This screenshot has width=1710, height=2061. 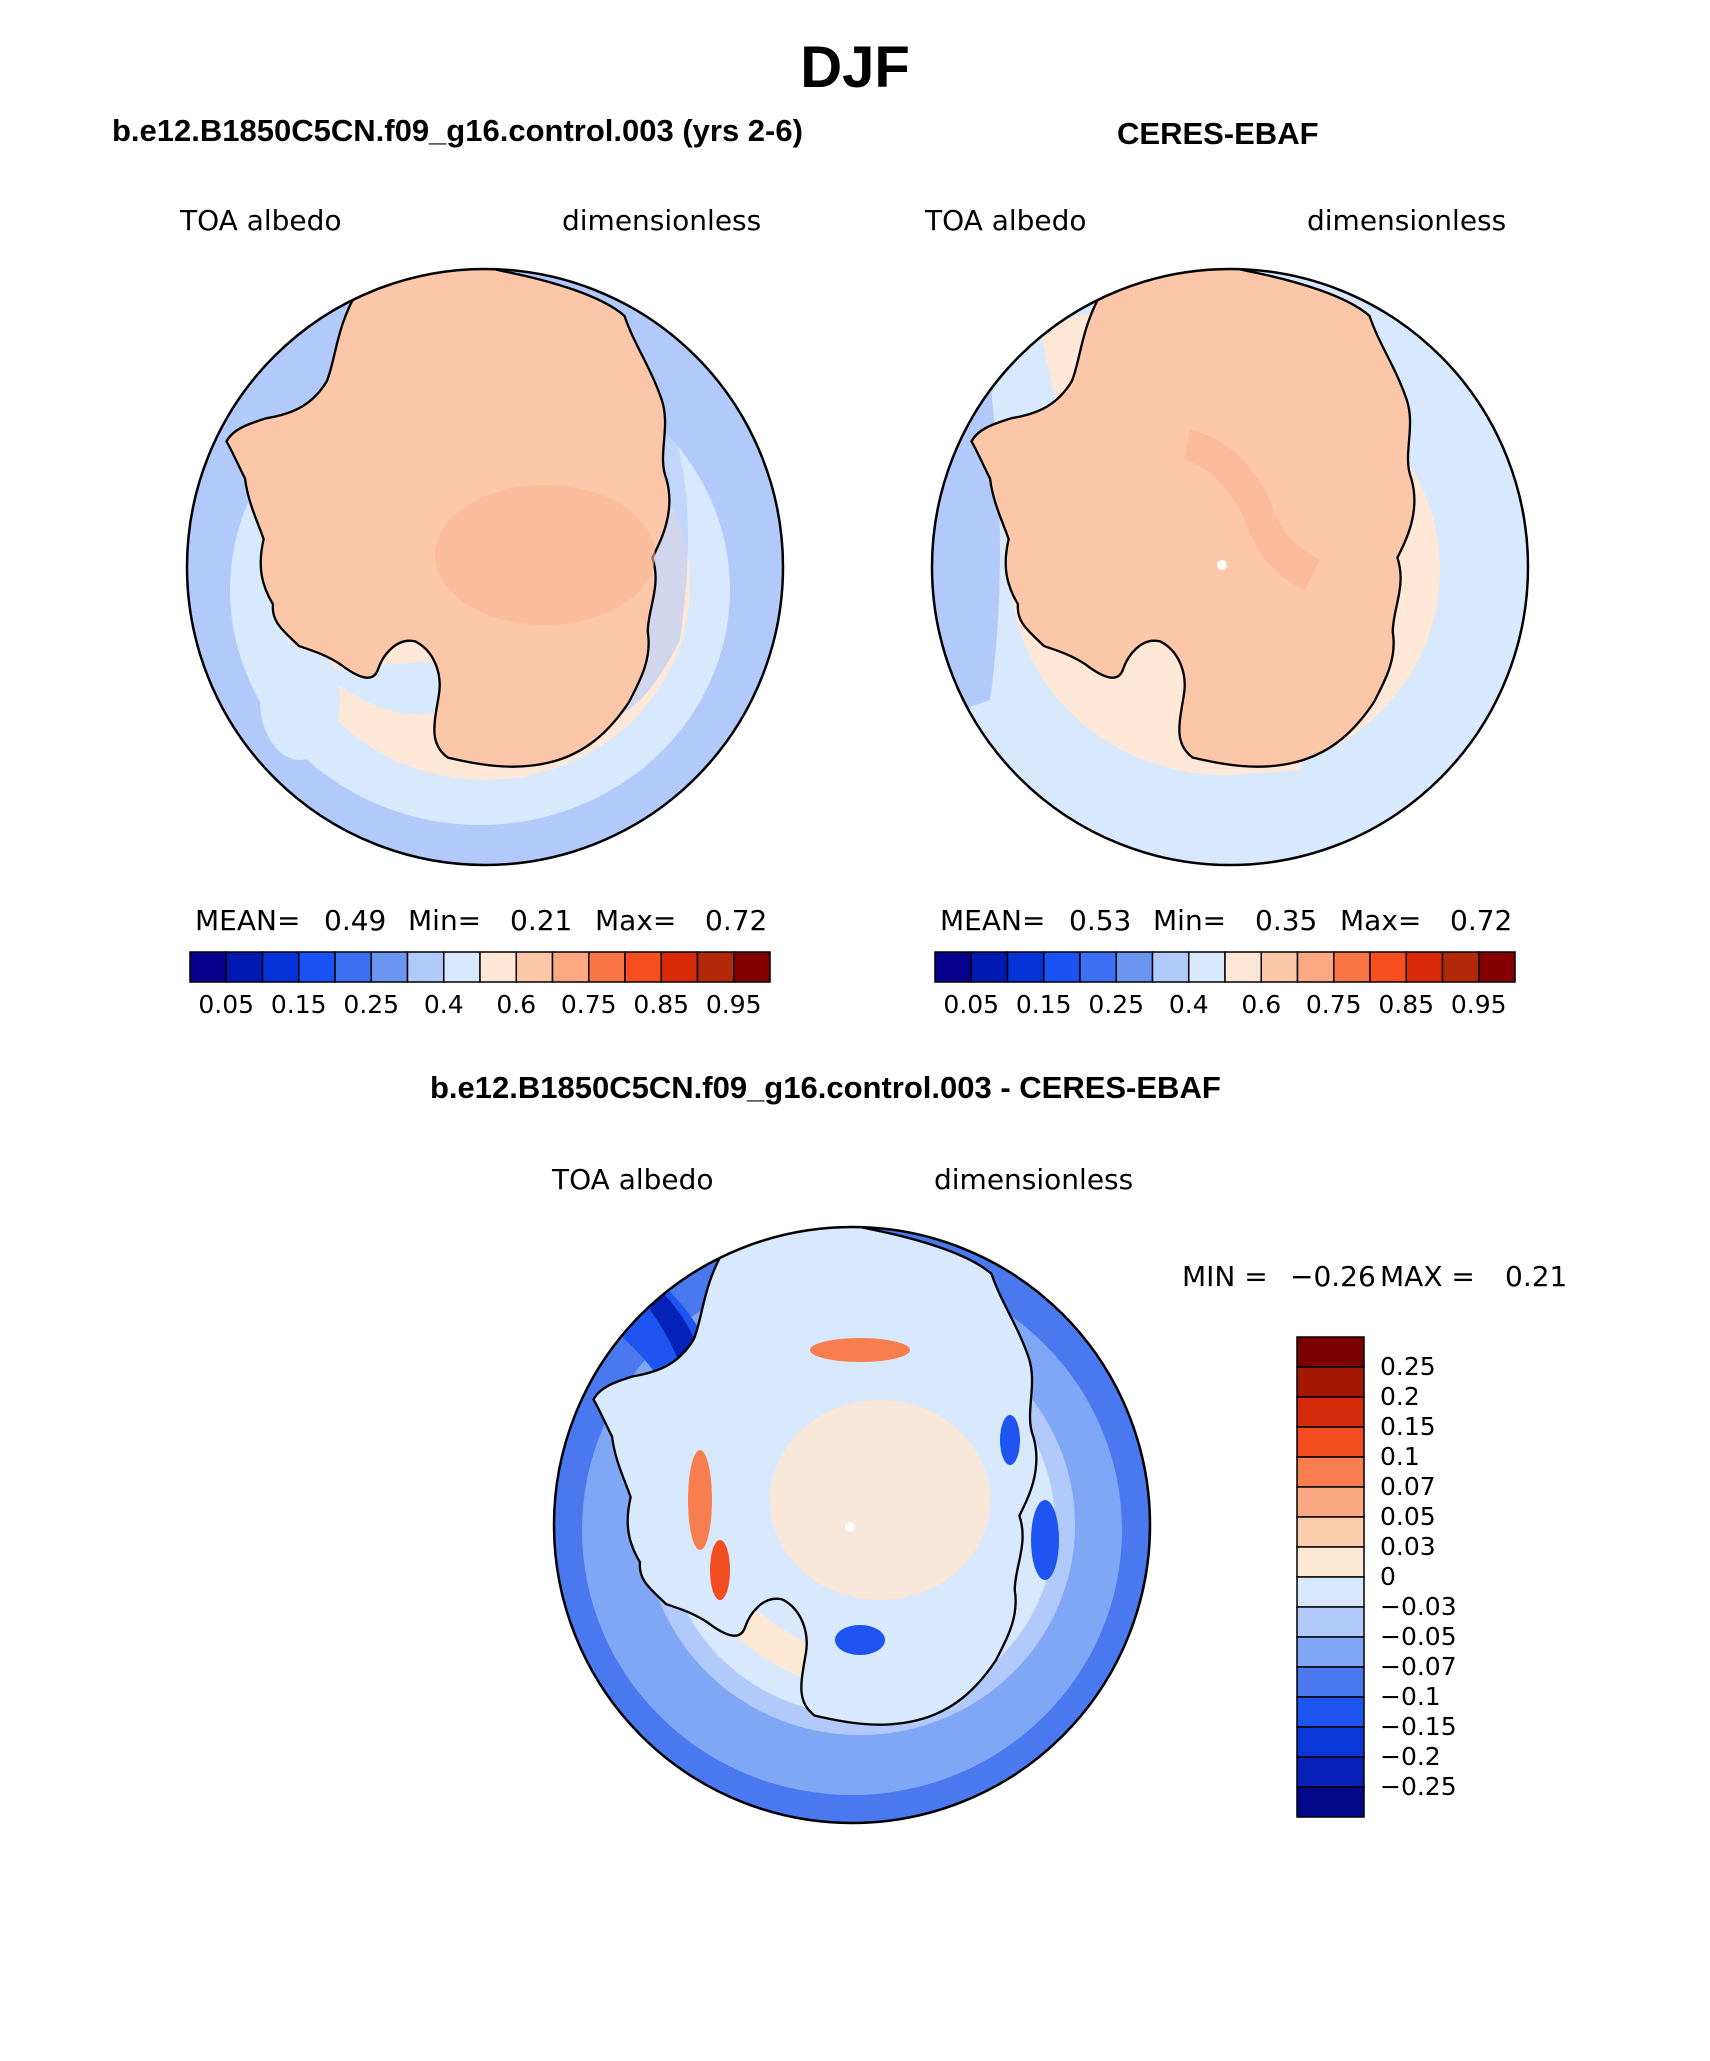 What do you see at coordinates (855, 67) in the screenshot?
I see `figure-title: DJF` at bounding box center [855, 67].